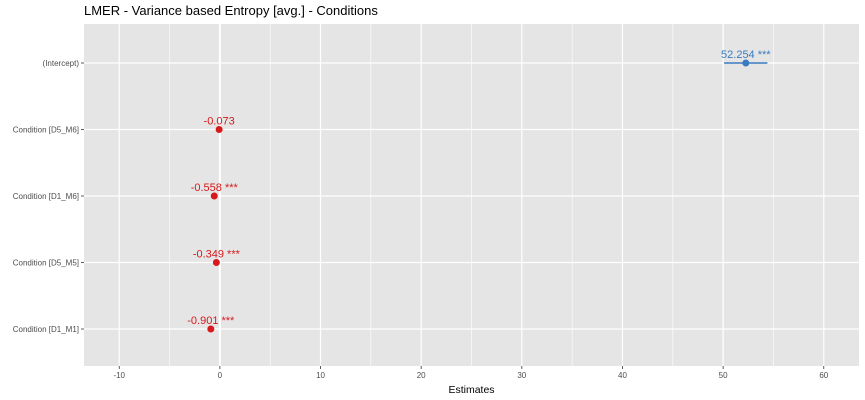 The width and height of the screenshot is (865, 400). Describe the element at coordinates (421, 375) in the screenshot. I see `x-tick-label: 20` at that location.